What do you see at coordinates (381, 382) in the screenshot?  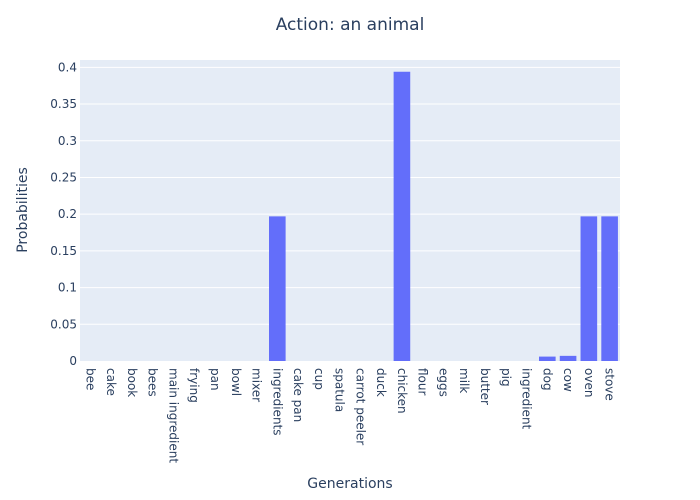 I see `x-tick-label: duck` at bounding box center [381, 382].